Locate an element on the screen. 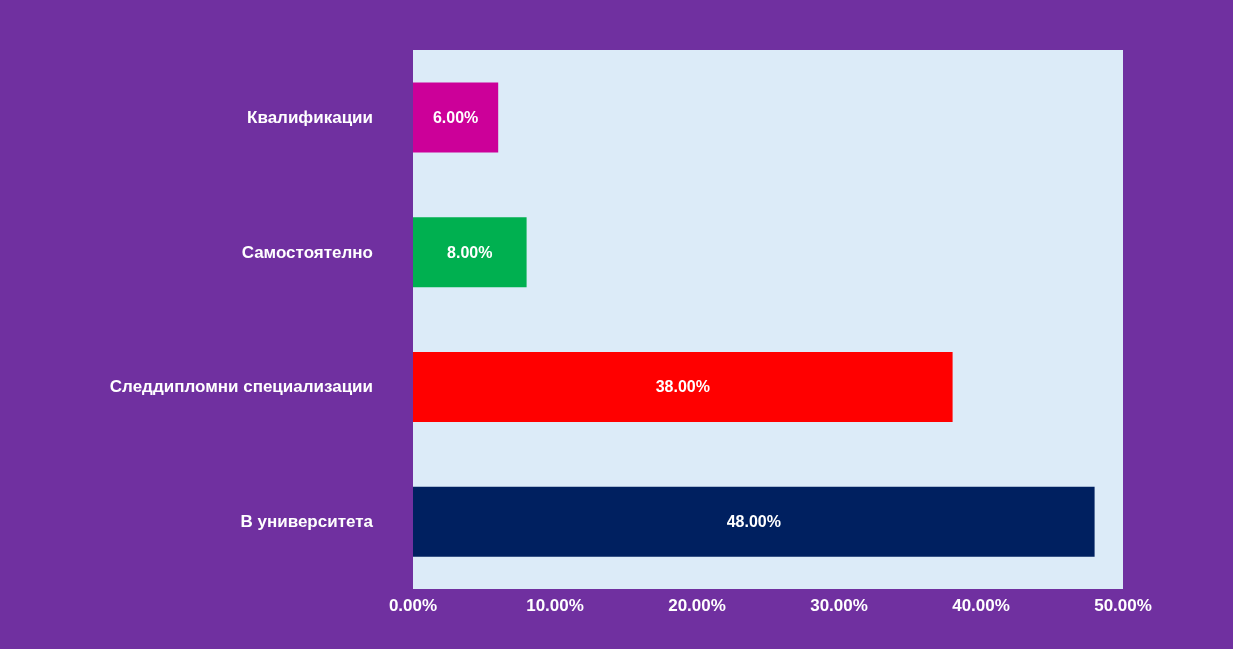 This screenshot has height=649, width=1233. data-label: 38.00% is located at coordinates (682, 387).